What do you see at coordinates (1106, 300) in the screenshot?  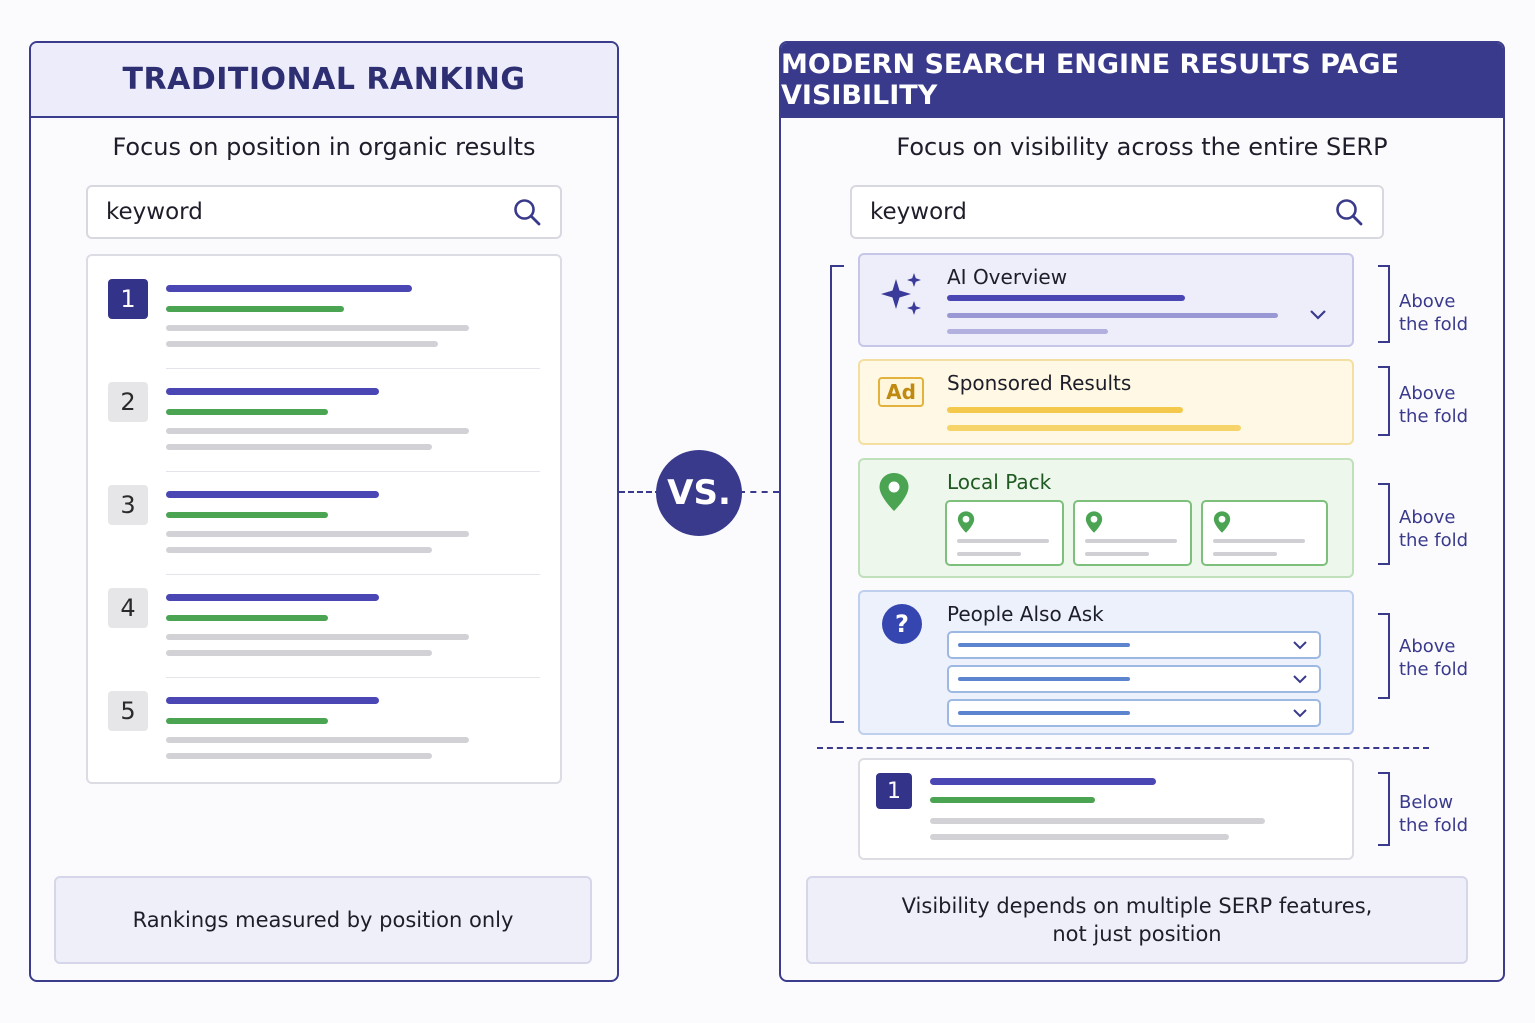 I see `ai-overview-card: AI Overview` at bounding box center [1106, 300].